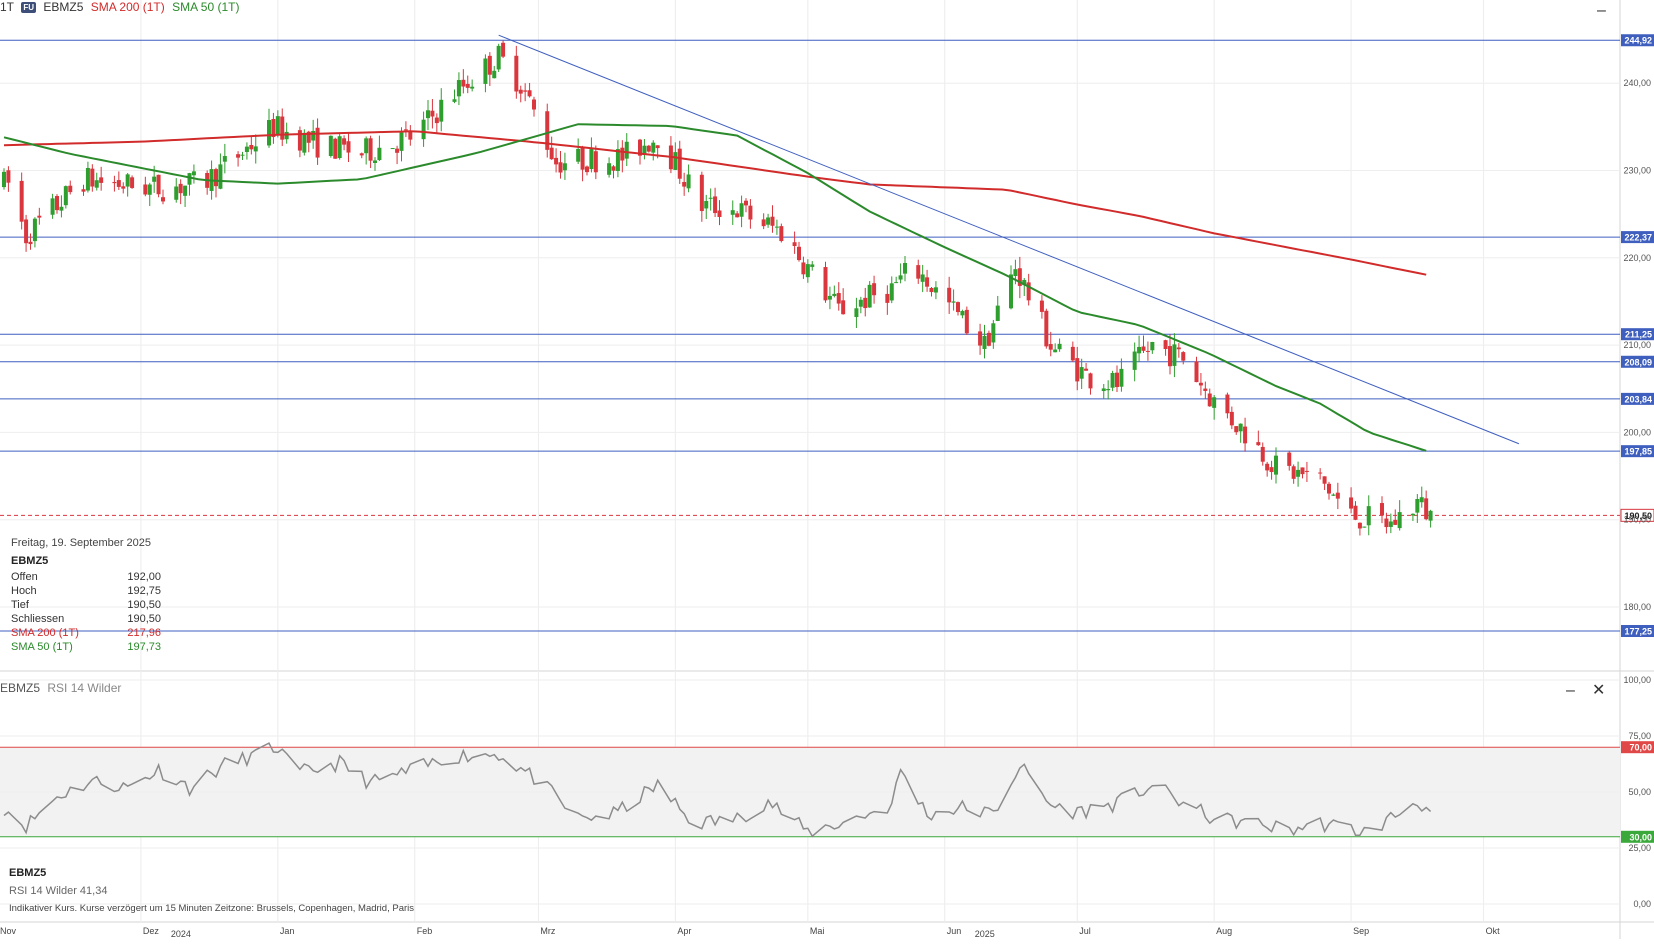 Image resolution: width=1654 pixels, height=944 pixels. Describe the element at coordinates (63, 7) in the screenshot. I see `symbol-label: EBMZ5` at that location.